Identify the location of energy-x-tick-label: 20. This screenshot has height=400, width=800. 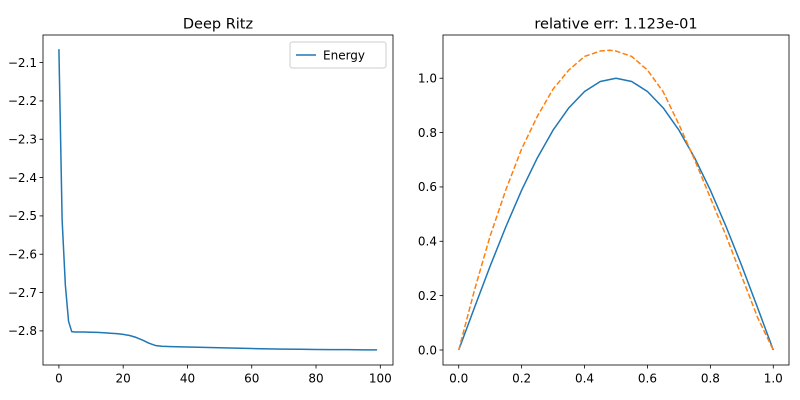
(123, 379).